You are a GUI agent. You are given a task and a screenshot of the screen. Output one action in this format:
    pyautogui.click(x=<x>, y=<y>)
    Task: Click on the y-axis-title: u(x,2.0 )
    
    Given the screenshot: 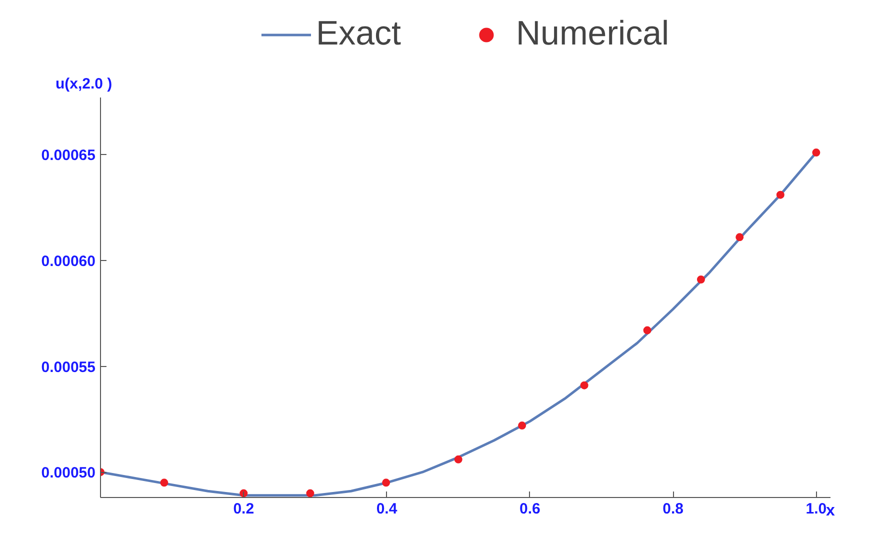 What is the action you would take?
    pyautogui.click(x=84, y=84)
    